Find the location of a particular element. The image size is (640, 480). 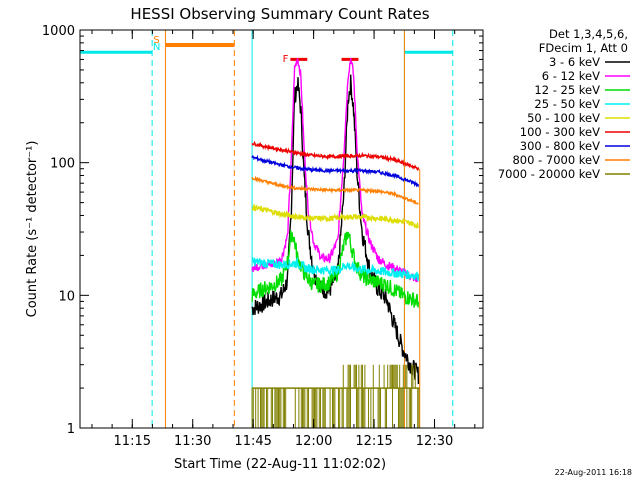

series-50-100keV-line is located at coordinates (335, 216).